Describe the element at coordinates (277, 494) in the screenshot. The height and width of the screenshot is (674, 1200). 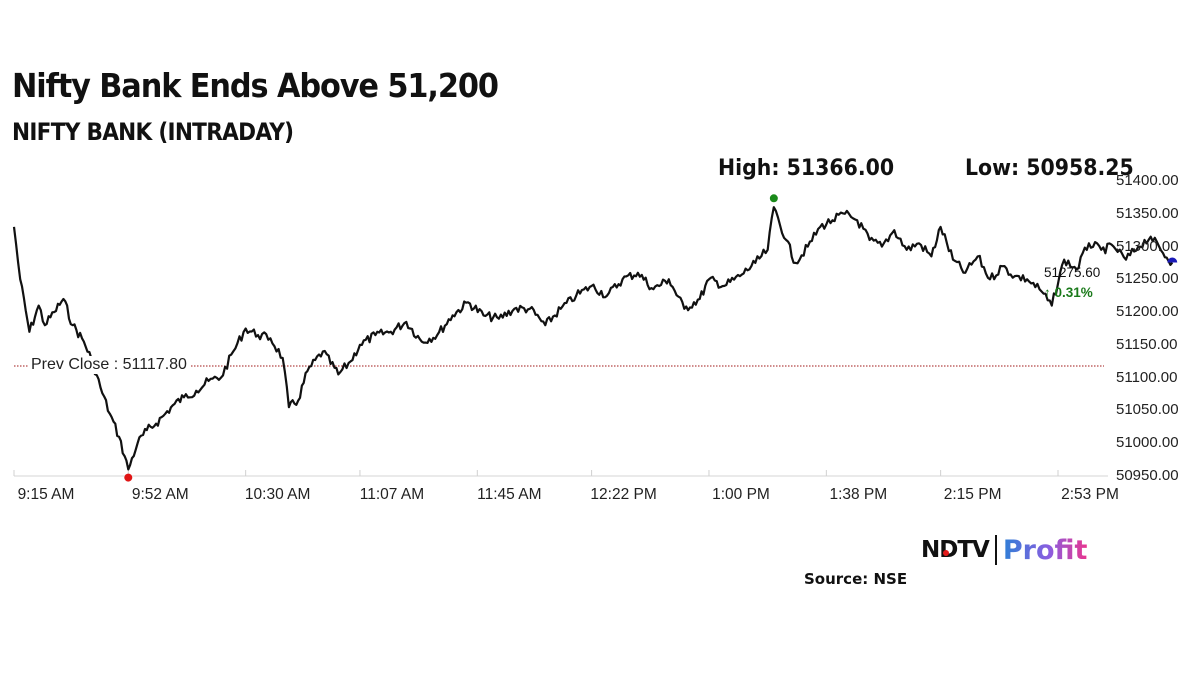
I see `x-tick-label: 10:30 AM` at that location.